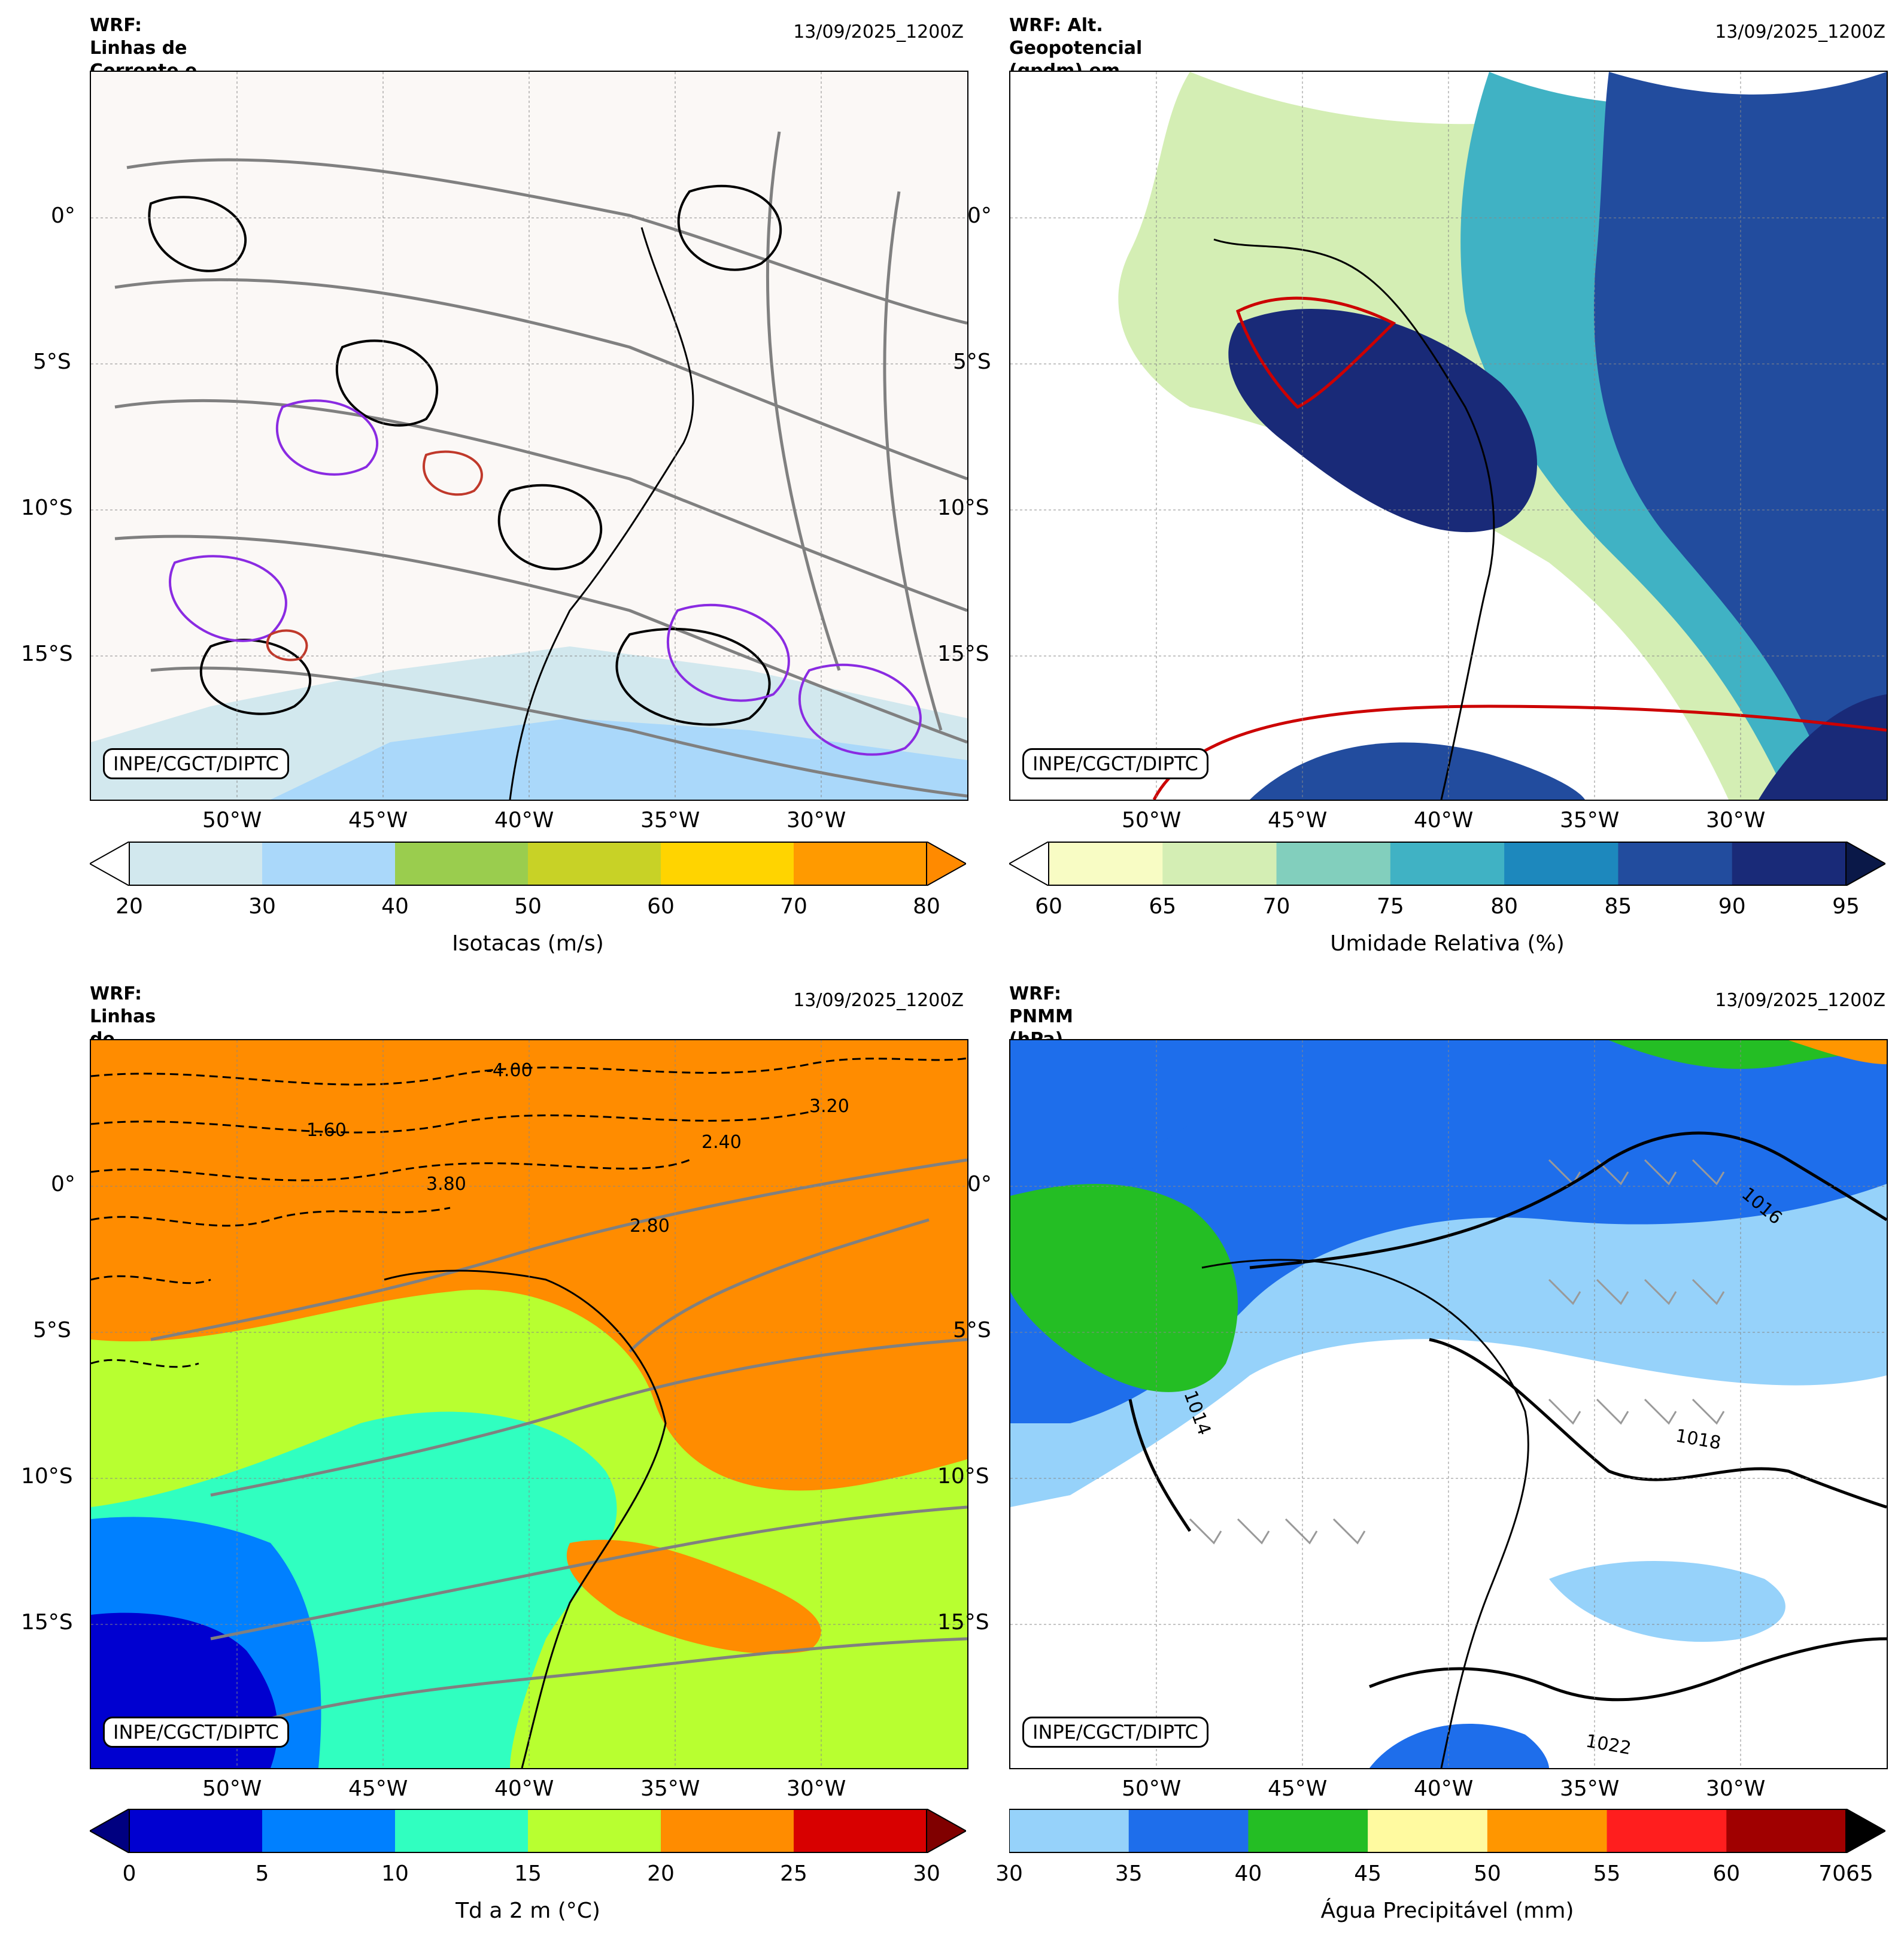 The image size is (1904, 1953). What do you see at coordinates (1129, 1873) in the screenshot?
I see `colorbar-tick-label: 35` at bounding box center [1129, 1873].